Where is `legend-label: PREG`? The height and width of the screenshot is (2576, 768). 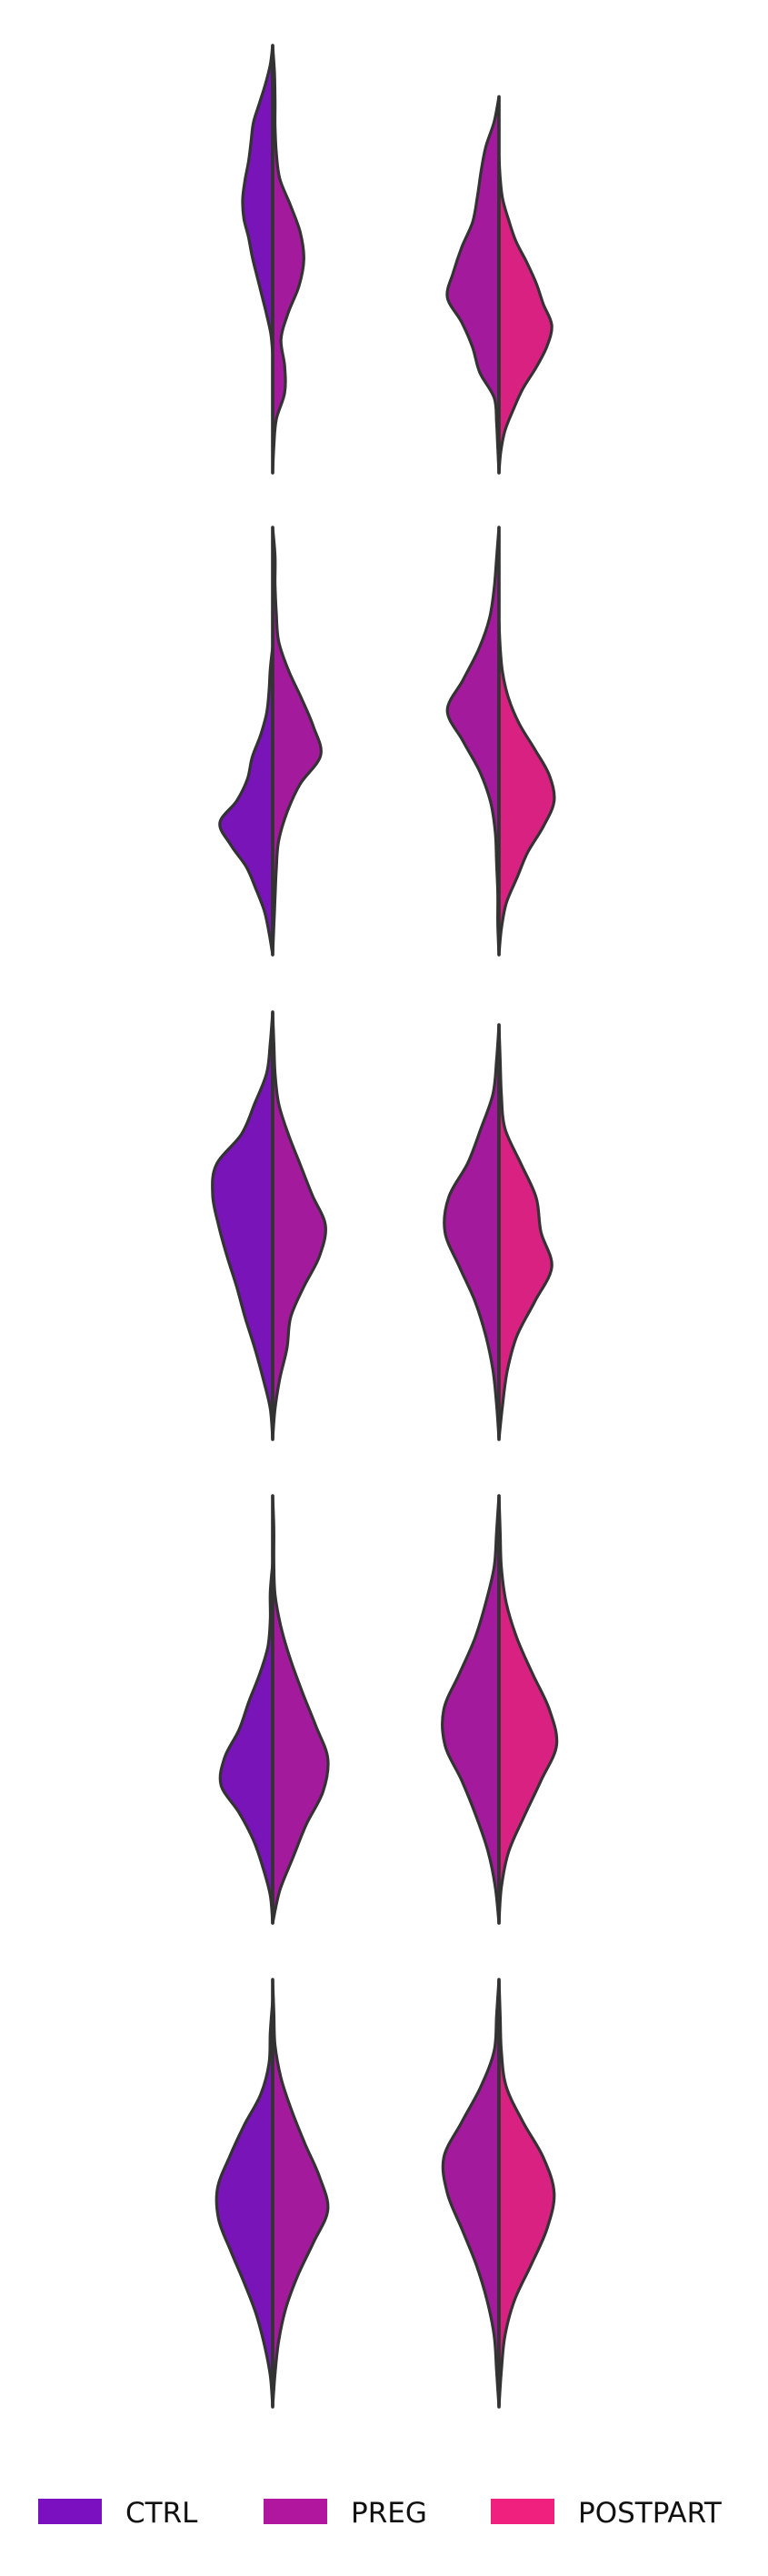 legend-label: PREG is located at coordinates (389, 2513).